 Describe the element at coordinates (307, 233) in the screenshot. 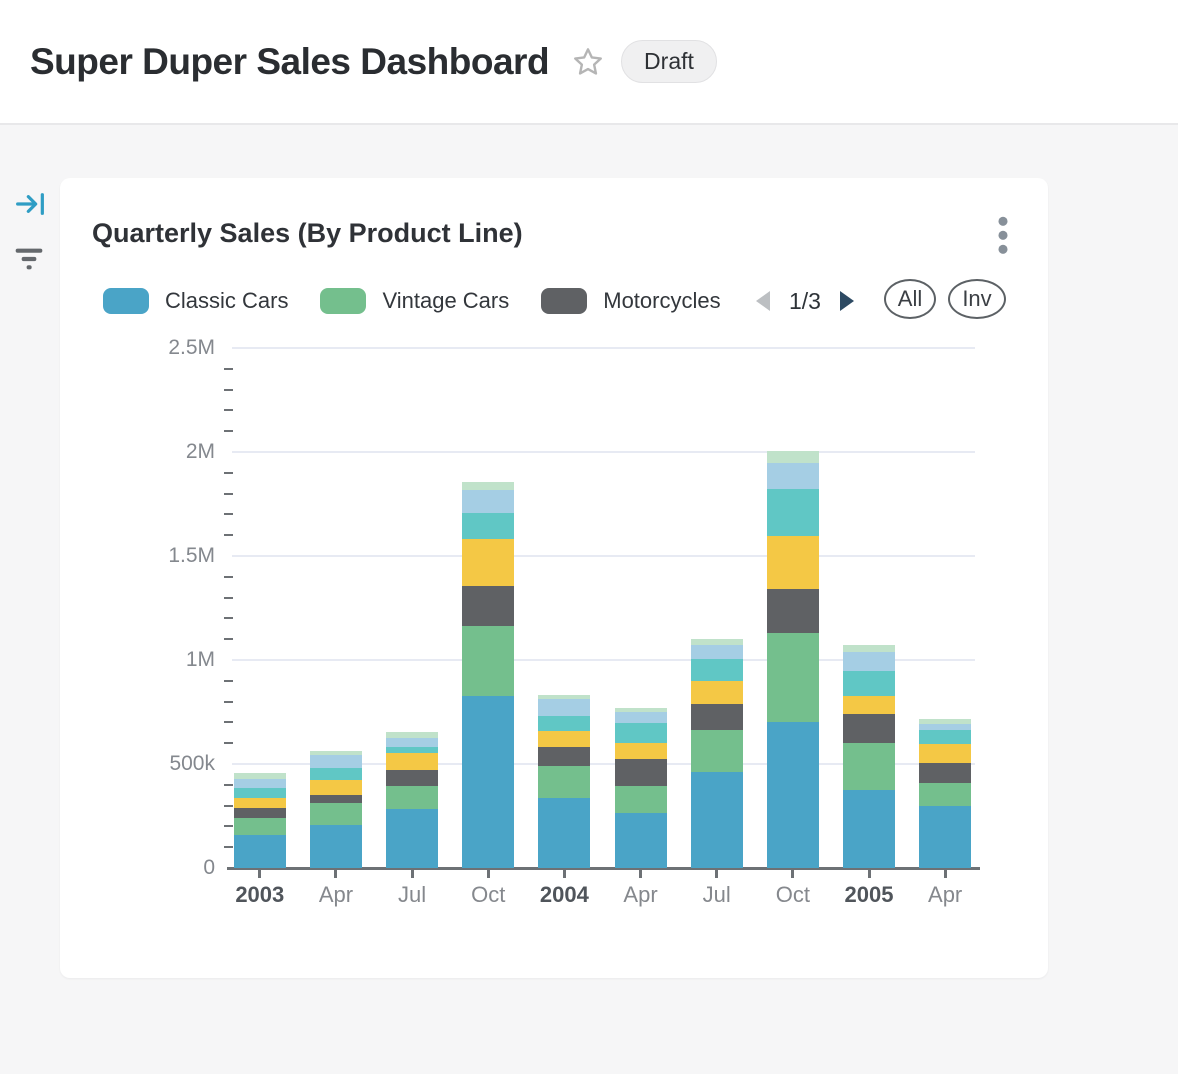

I see `chart-title: Quarterly Sales (By Product Line)` at that location.